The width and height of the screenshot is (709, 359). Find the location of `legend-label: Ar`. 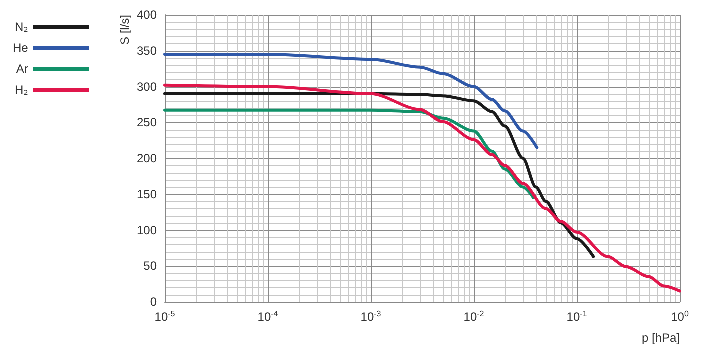

legend-label: Ar is located at coordinates (22, 69).